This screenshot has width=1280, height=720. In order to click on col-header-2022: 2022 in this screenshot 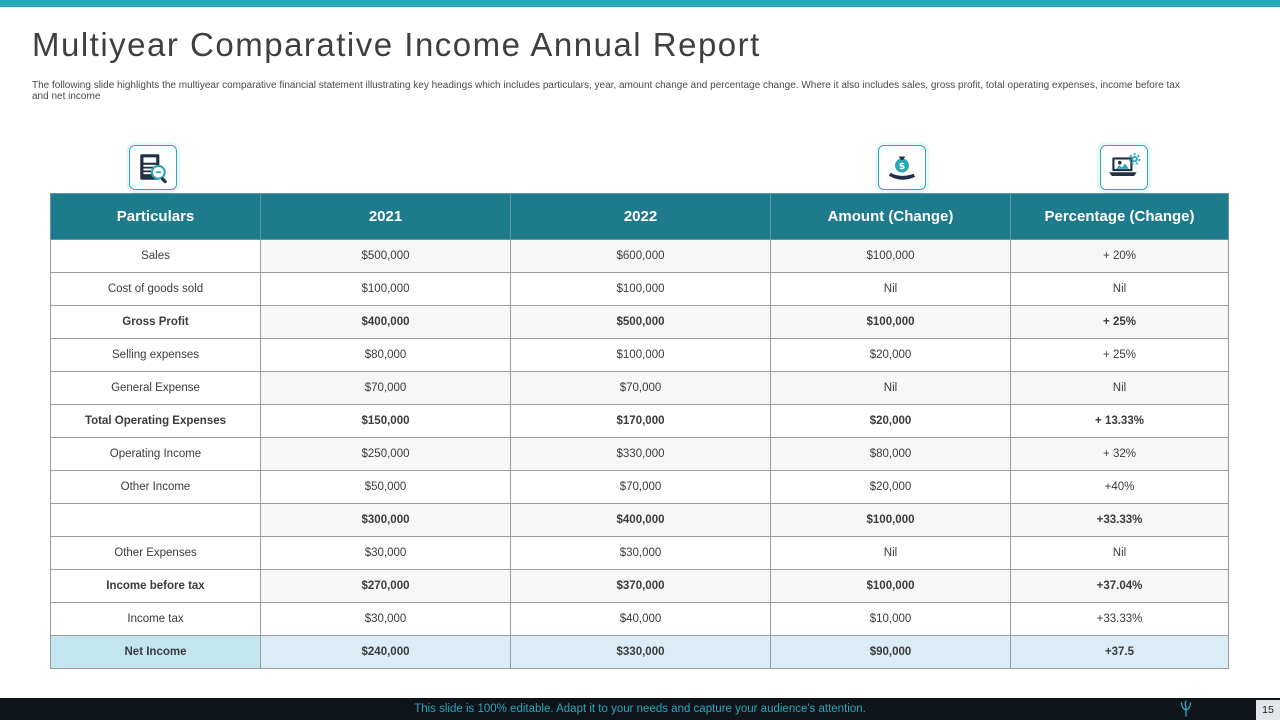, I will do `click(640, 216)`.